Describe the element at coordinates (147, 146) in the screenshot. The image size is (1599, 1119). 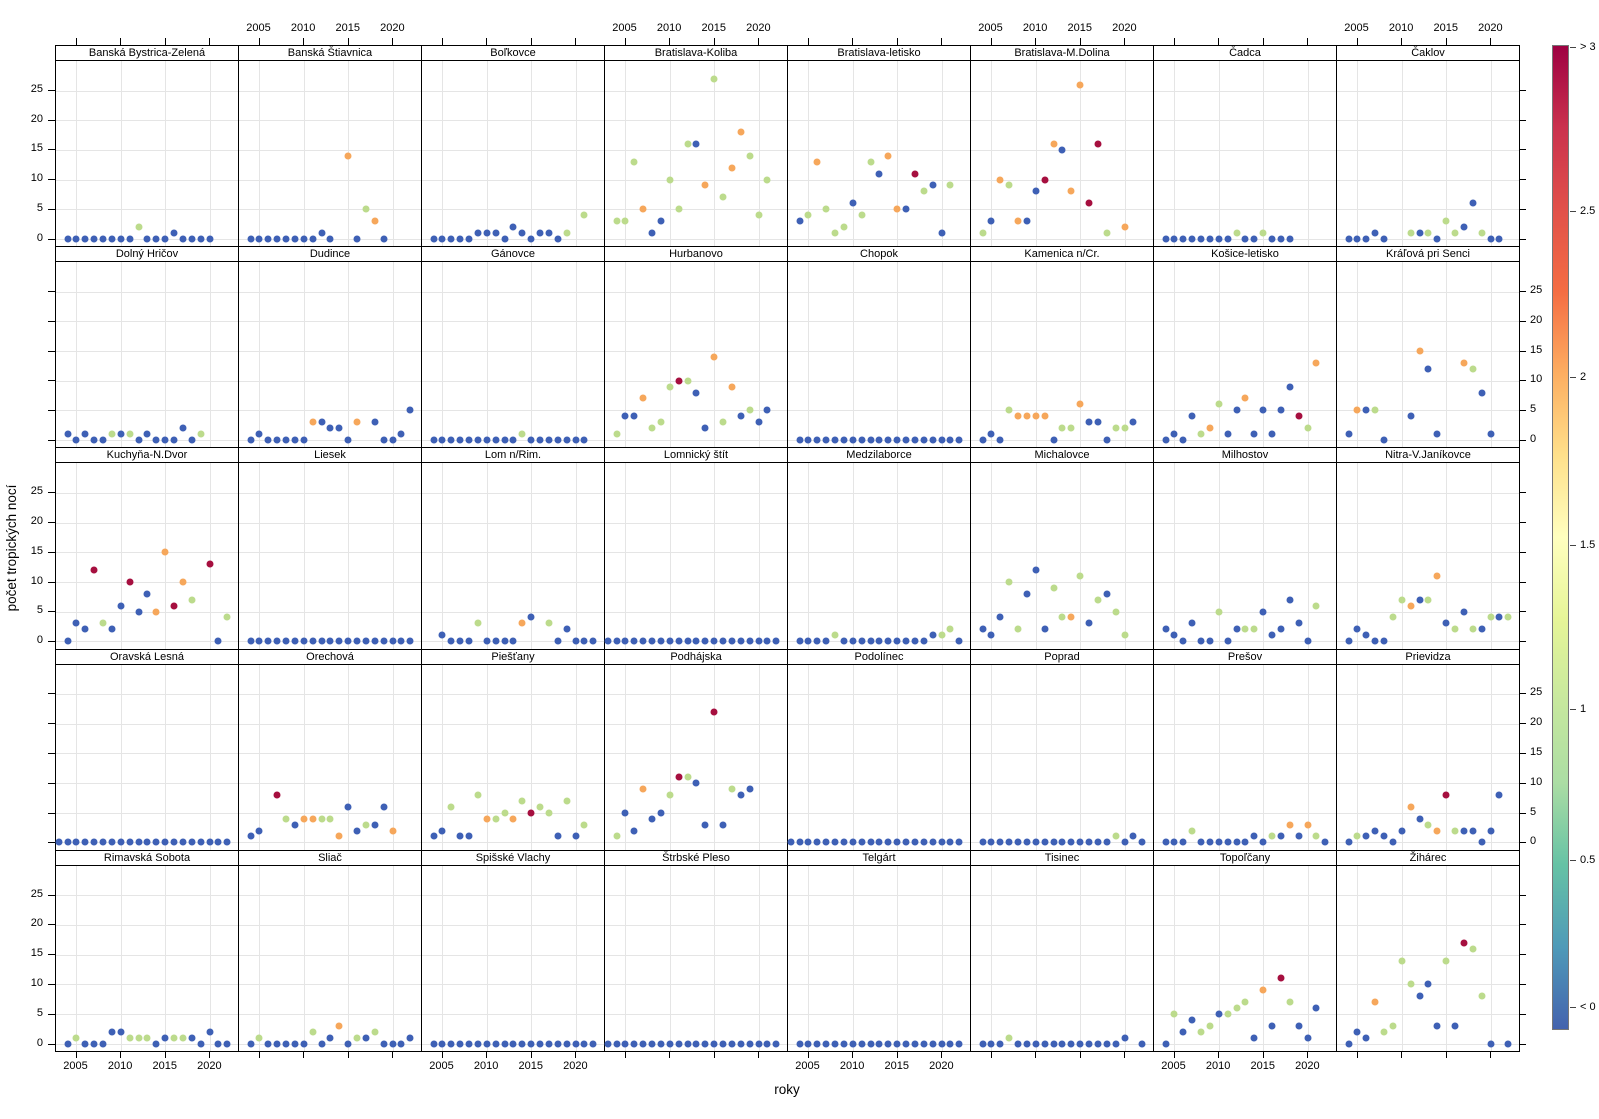
I see `panel-Banská Bystrica-Zelená: Banská Bystrica-Zelená` at that location.